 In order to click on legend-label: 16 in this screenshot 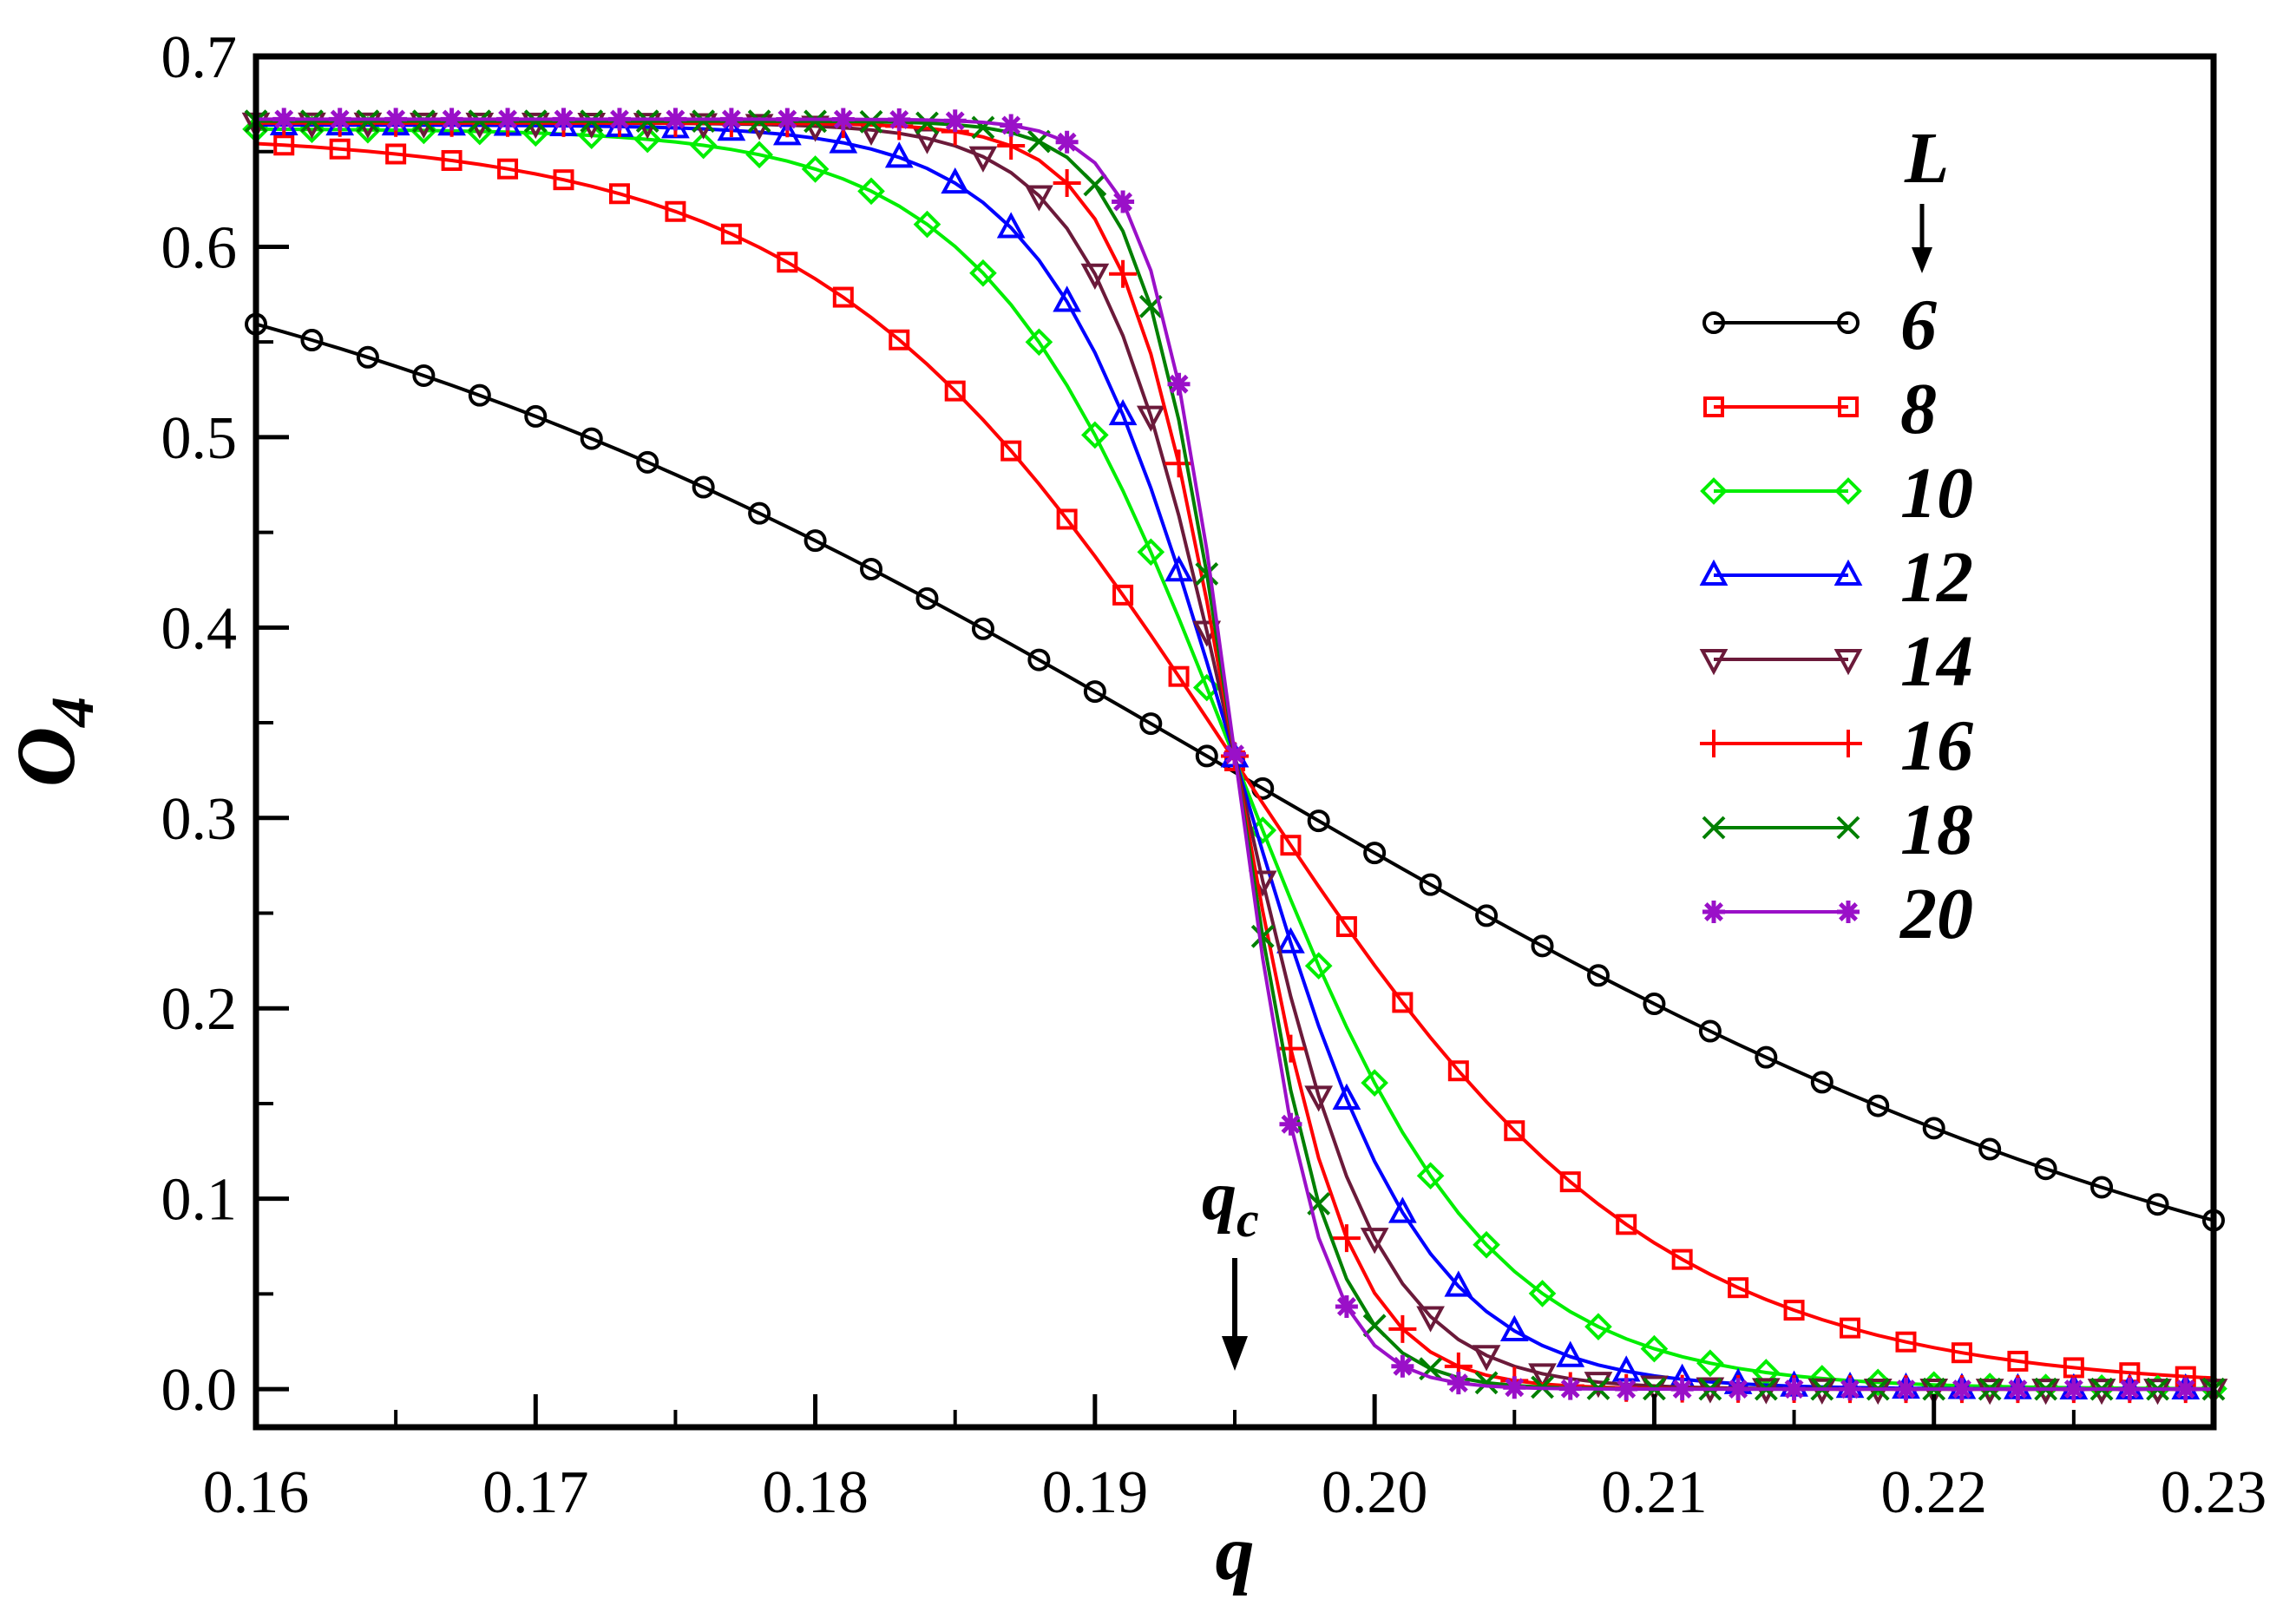, I will do `click(1936, 745)`.